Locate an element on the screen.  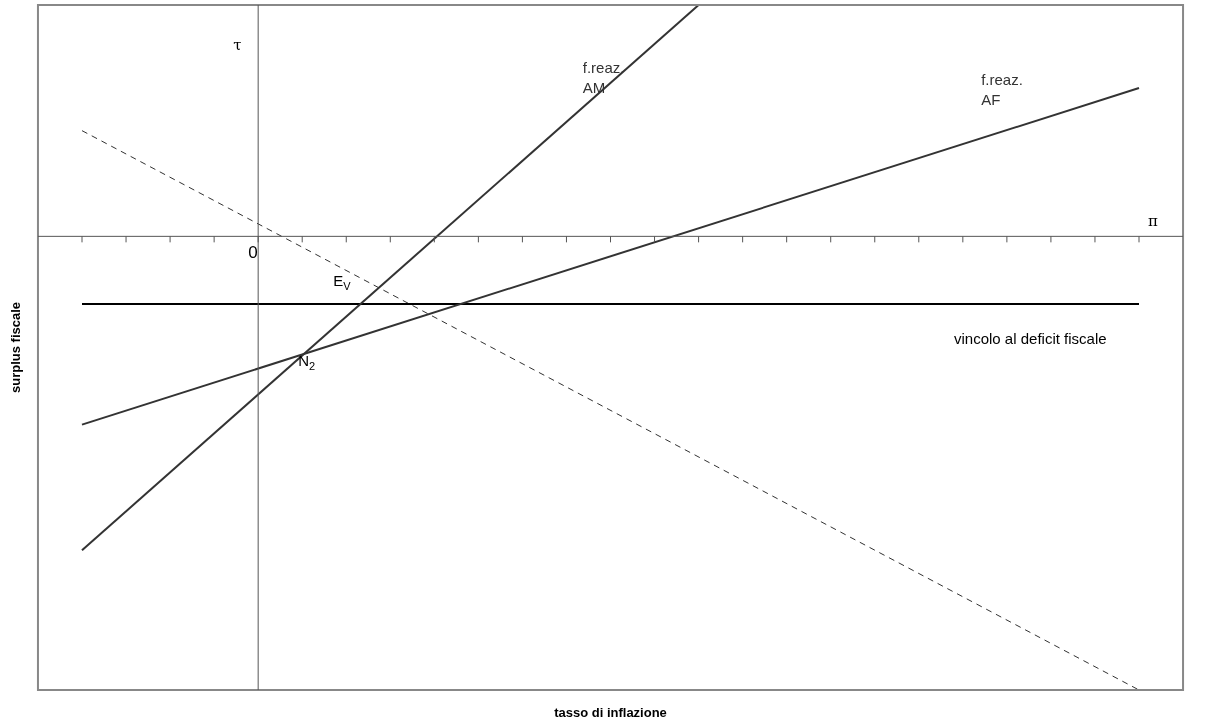
series-label: vincolo al deficit fiscale is located at coordinates (1030, 338).